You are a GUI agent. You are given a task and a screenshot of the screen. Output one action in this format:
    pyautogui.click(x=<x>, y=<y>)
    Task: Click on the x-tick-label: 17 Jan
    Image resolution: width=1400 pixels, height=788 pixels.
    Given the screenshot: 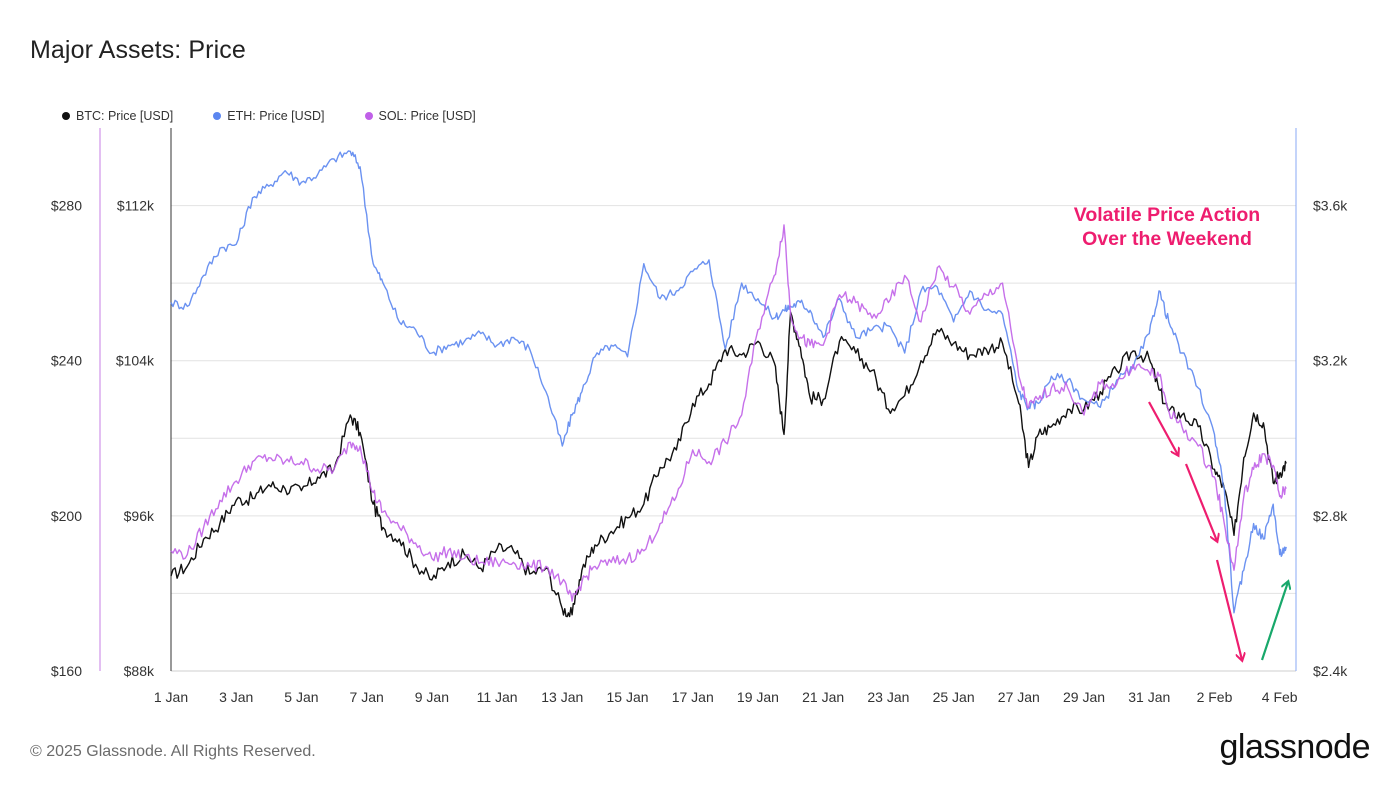 What is the action you would take?
    pyautogui.click(x=693, y=697)
    